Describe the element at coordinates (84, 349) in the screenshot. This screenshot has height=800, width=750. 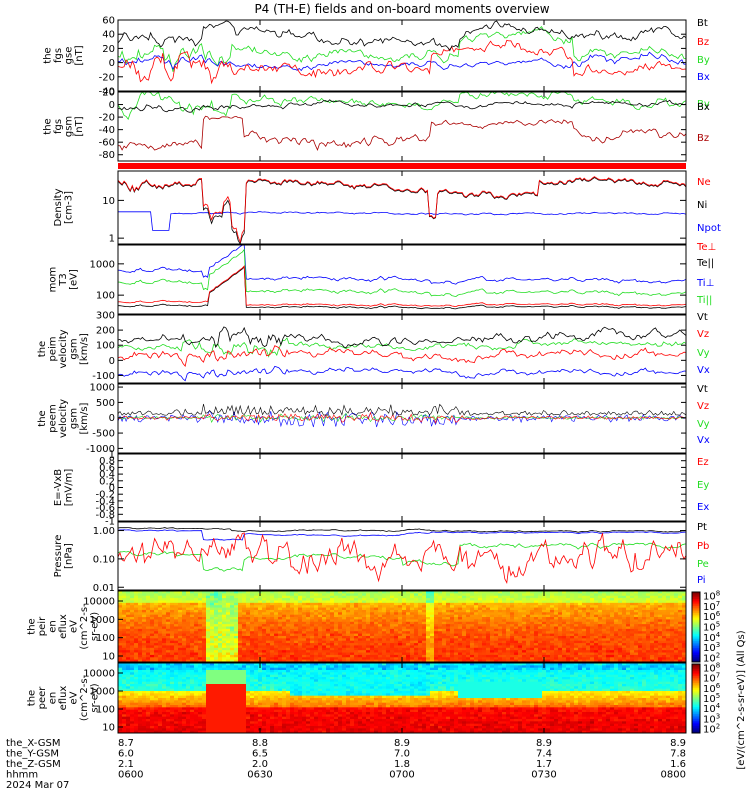
I see `y-axis-label: [km/s]` at that location.